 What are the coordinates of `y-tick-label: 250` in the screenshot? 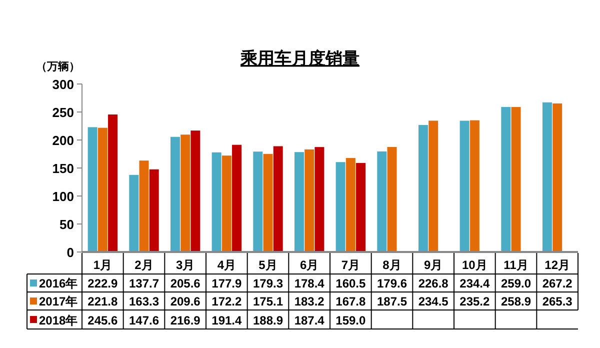 It's located at (63, 112).